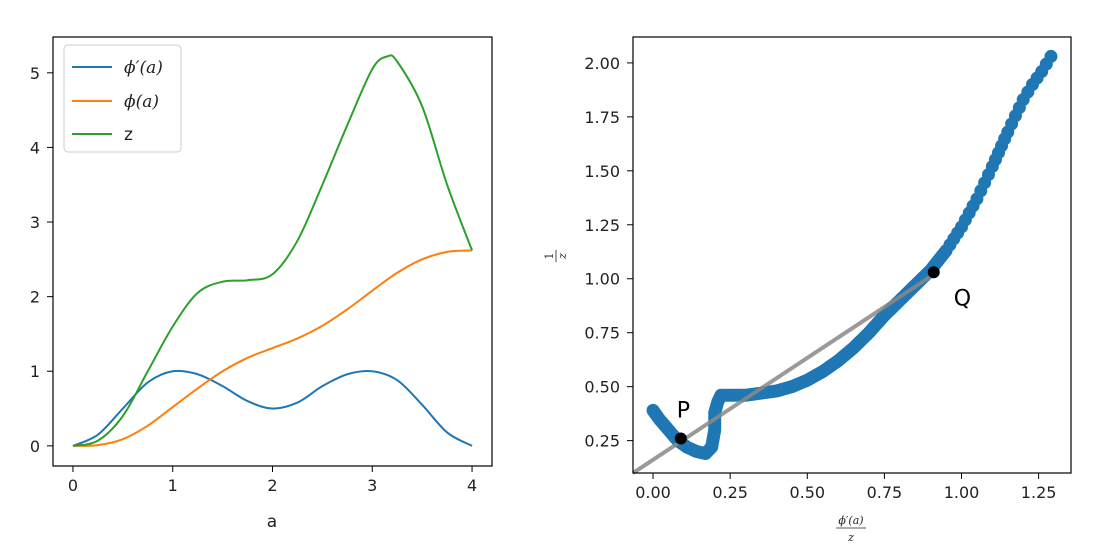  I want to click on left-xlabel: a, so click(272, 522).